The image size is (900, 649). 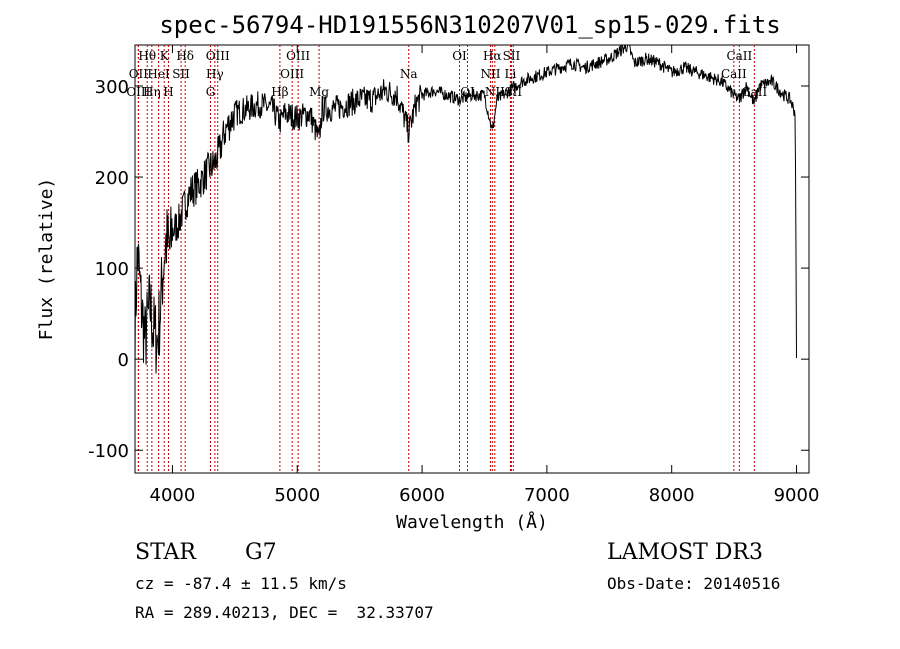 What do you see at coordinates (797, 495) in the screenshot?
I see `x-tick-label: 9000` at bounding box center [797, 495].